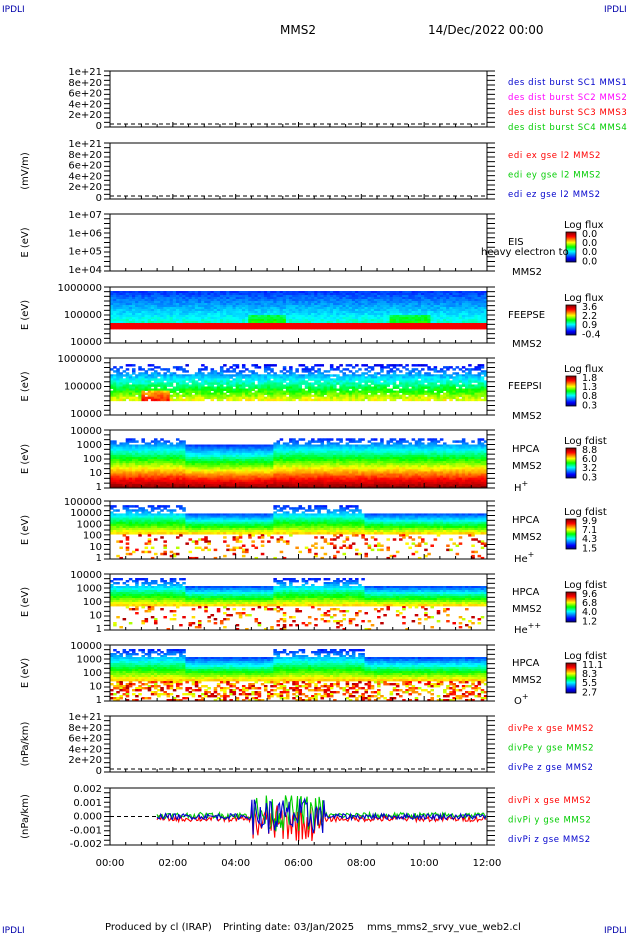 The width and height of the screenshot is (630, 934). Describe the element at coordinates (584, 298) in the screenshot. I see `colorbar-title: Log flux` at that location.